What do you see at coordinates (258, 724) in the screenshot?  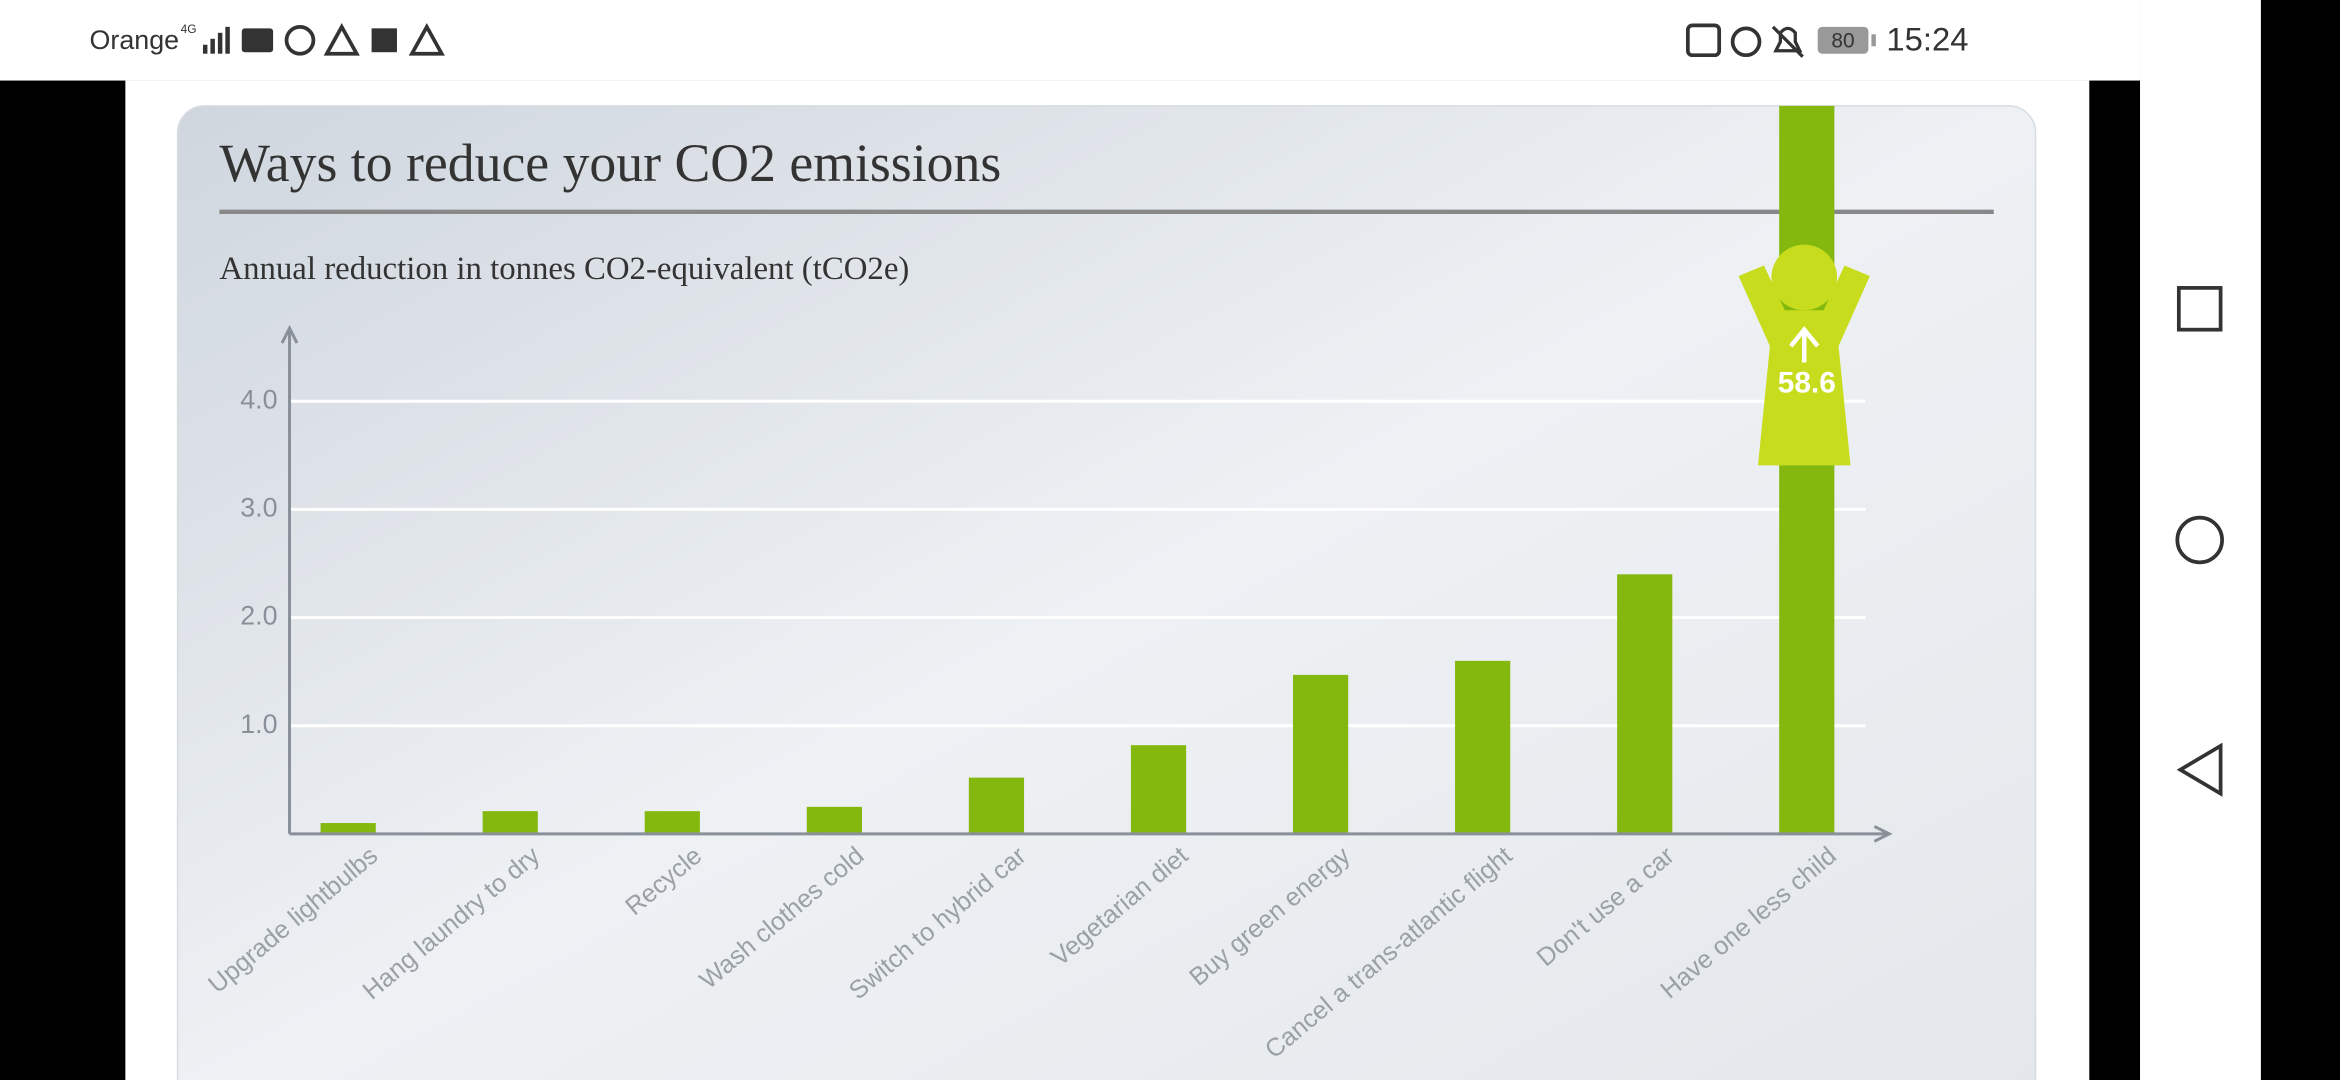 I see `y-tick-label: 1.0` at bounding box center [258, 724].